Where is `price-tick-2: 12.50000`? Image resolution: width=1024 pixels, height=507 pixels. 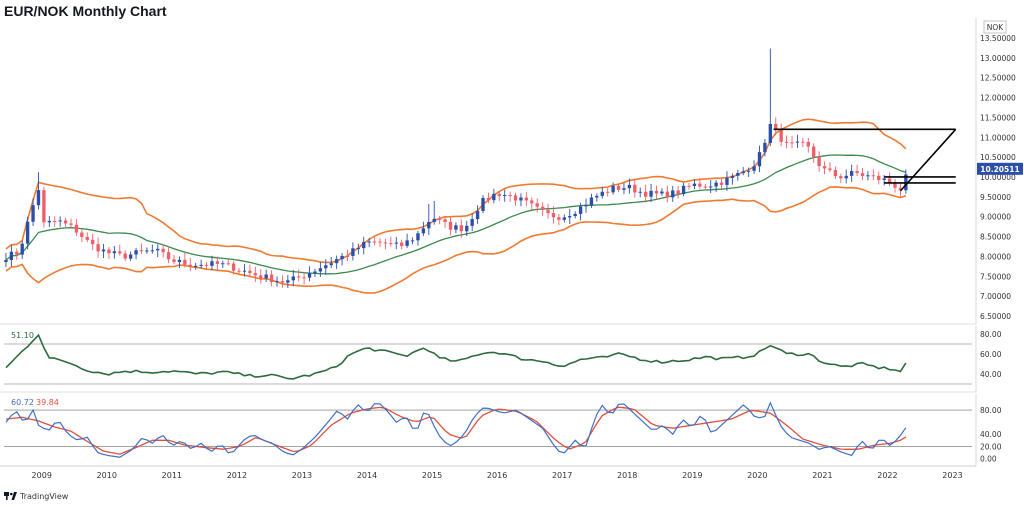 price-tick-2: 12.50000 is located at coordinates (998, 78).